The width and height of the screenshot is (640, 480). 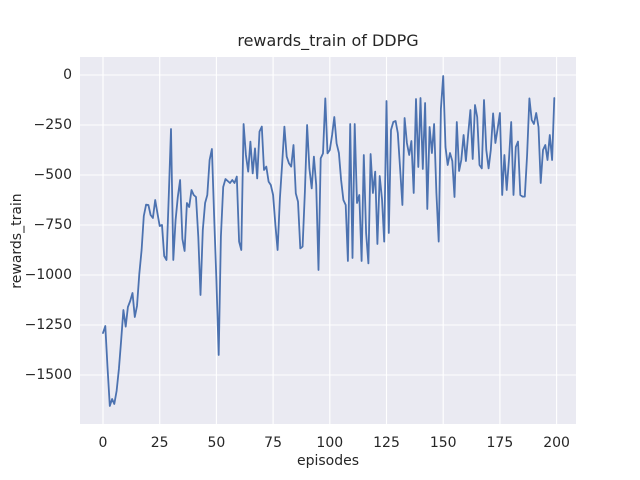 What do you see at coordinates (52, 175) in the screenshot?
I see `y-tick-label: −500` at bounding box center [52, 175].